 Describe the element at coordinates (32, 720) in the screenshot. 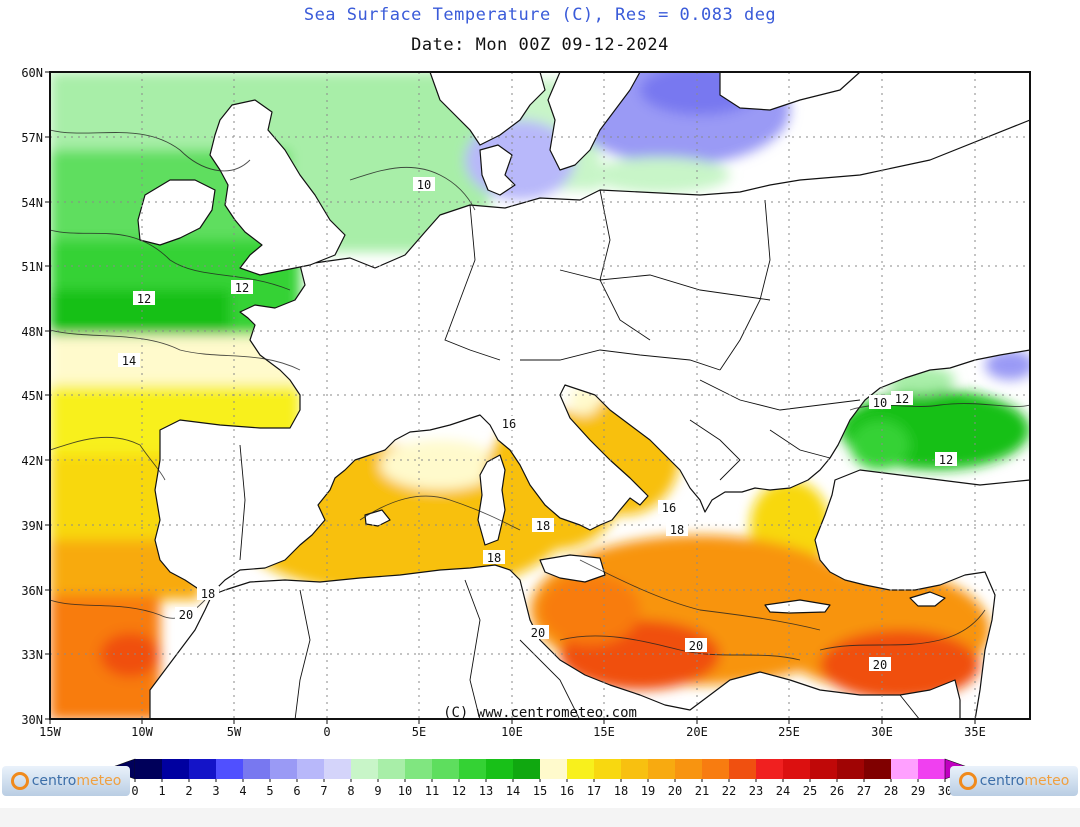

I see `y-axis-label: 30N` at that location.